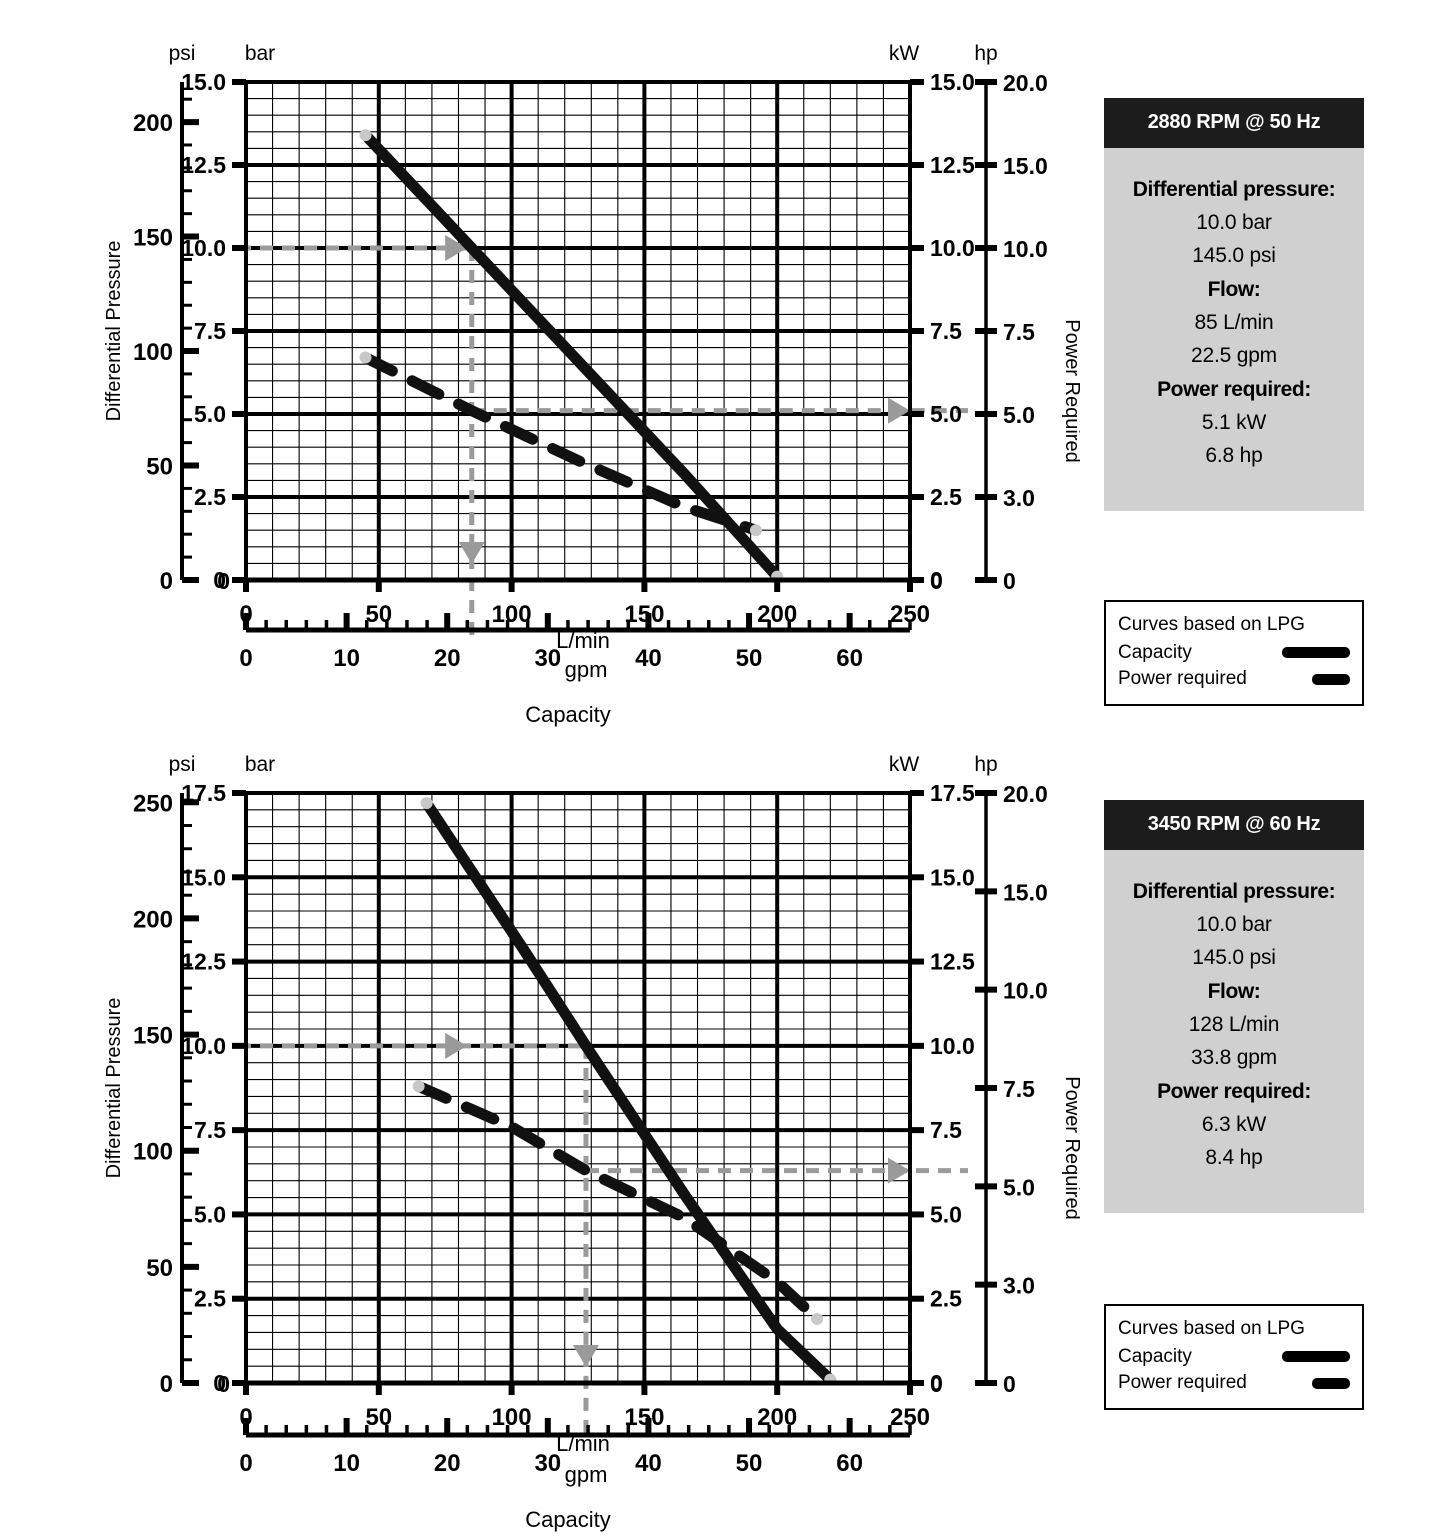 This screenshot has height=1537, width=1433. What do you see at coordinates (1211, 1328) in the screenshot?
I see `legend-title: Curves based on LPG` at bounding box center [1211, 1328].